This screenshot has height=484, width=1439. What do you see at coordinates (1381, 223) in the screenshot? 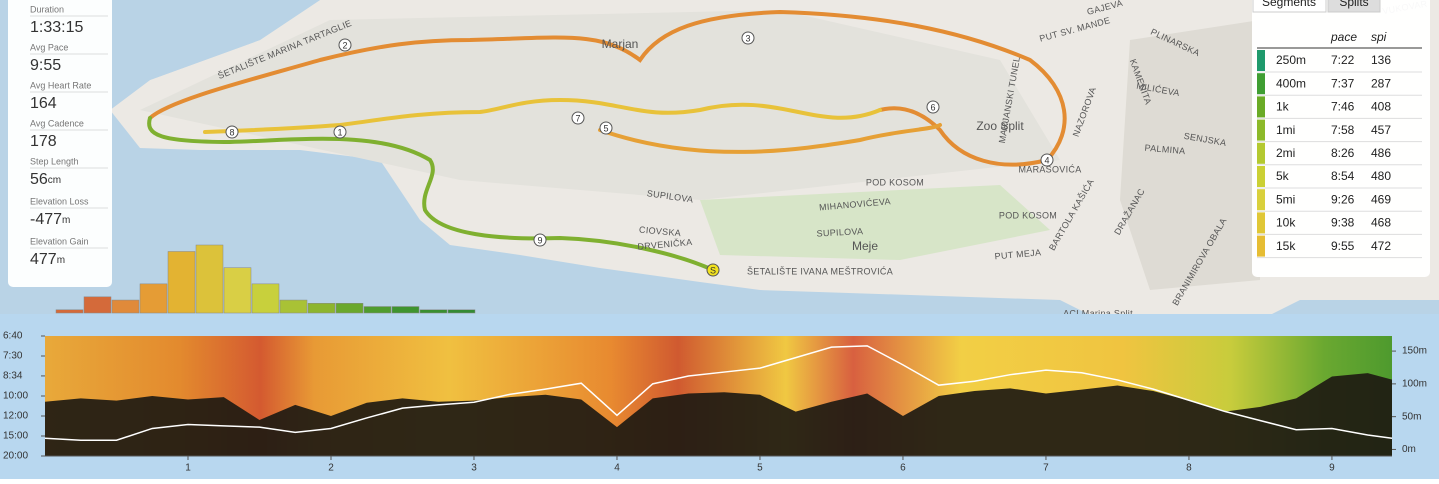
I see `split-spi: 468` at bounding box center [1381, 223].